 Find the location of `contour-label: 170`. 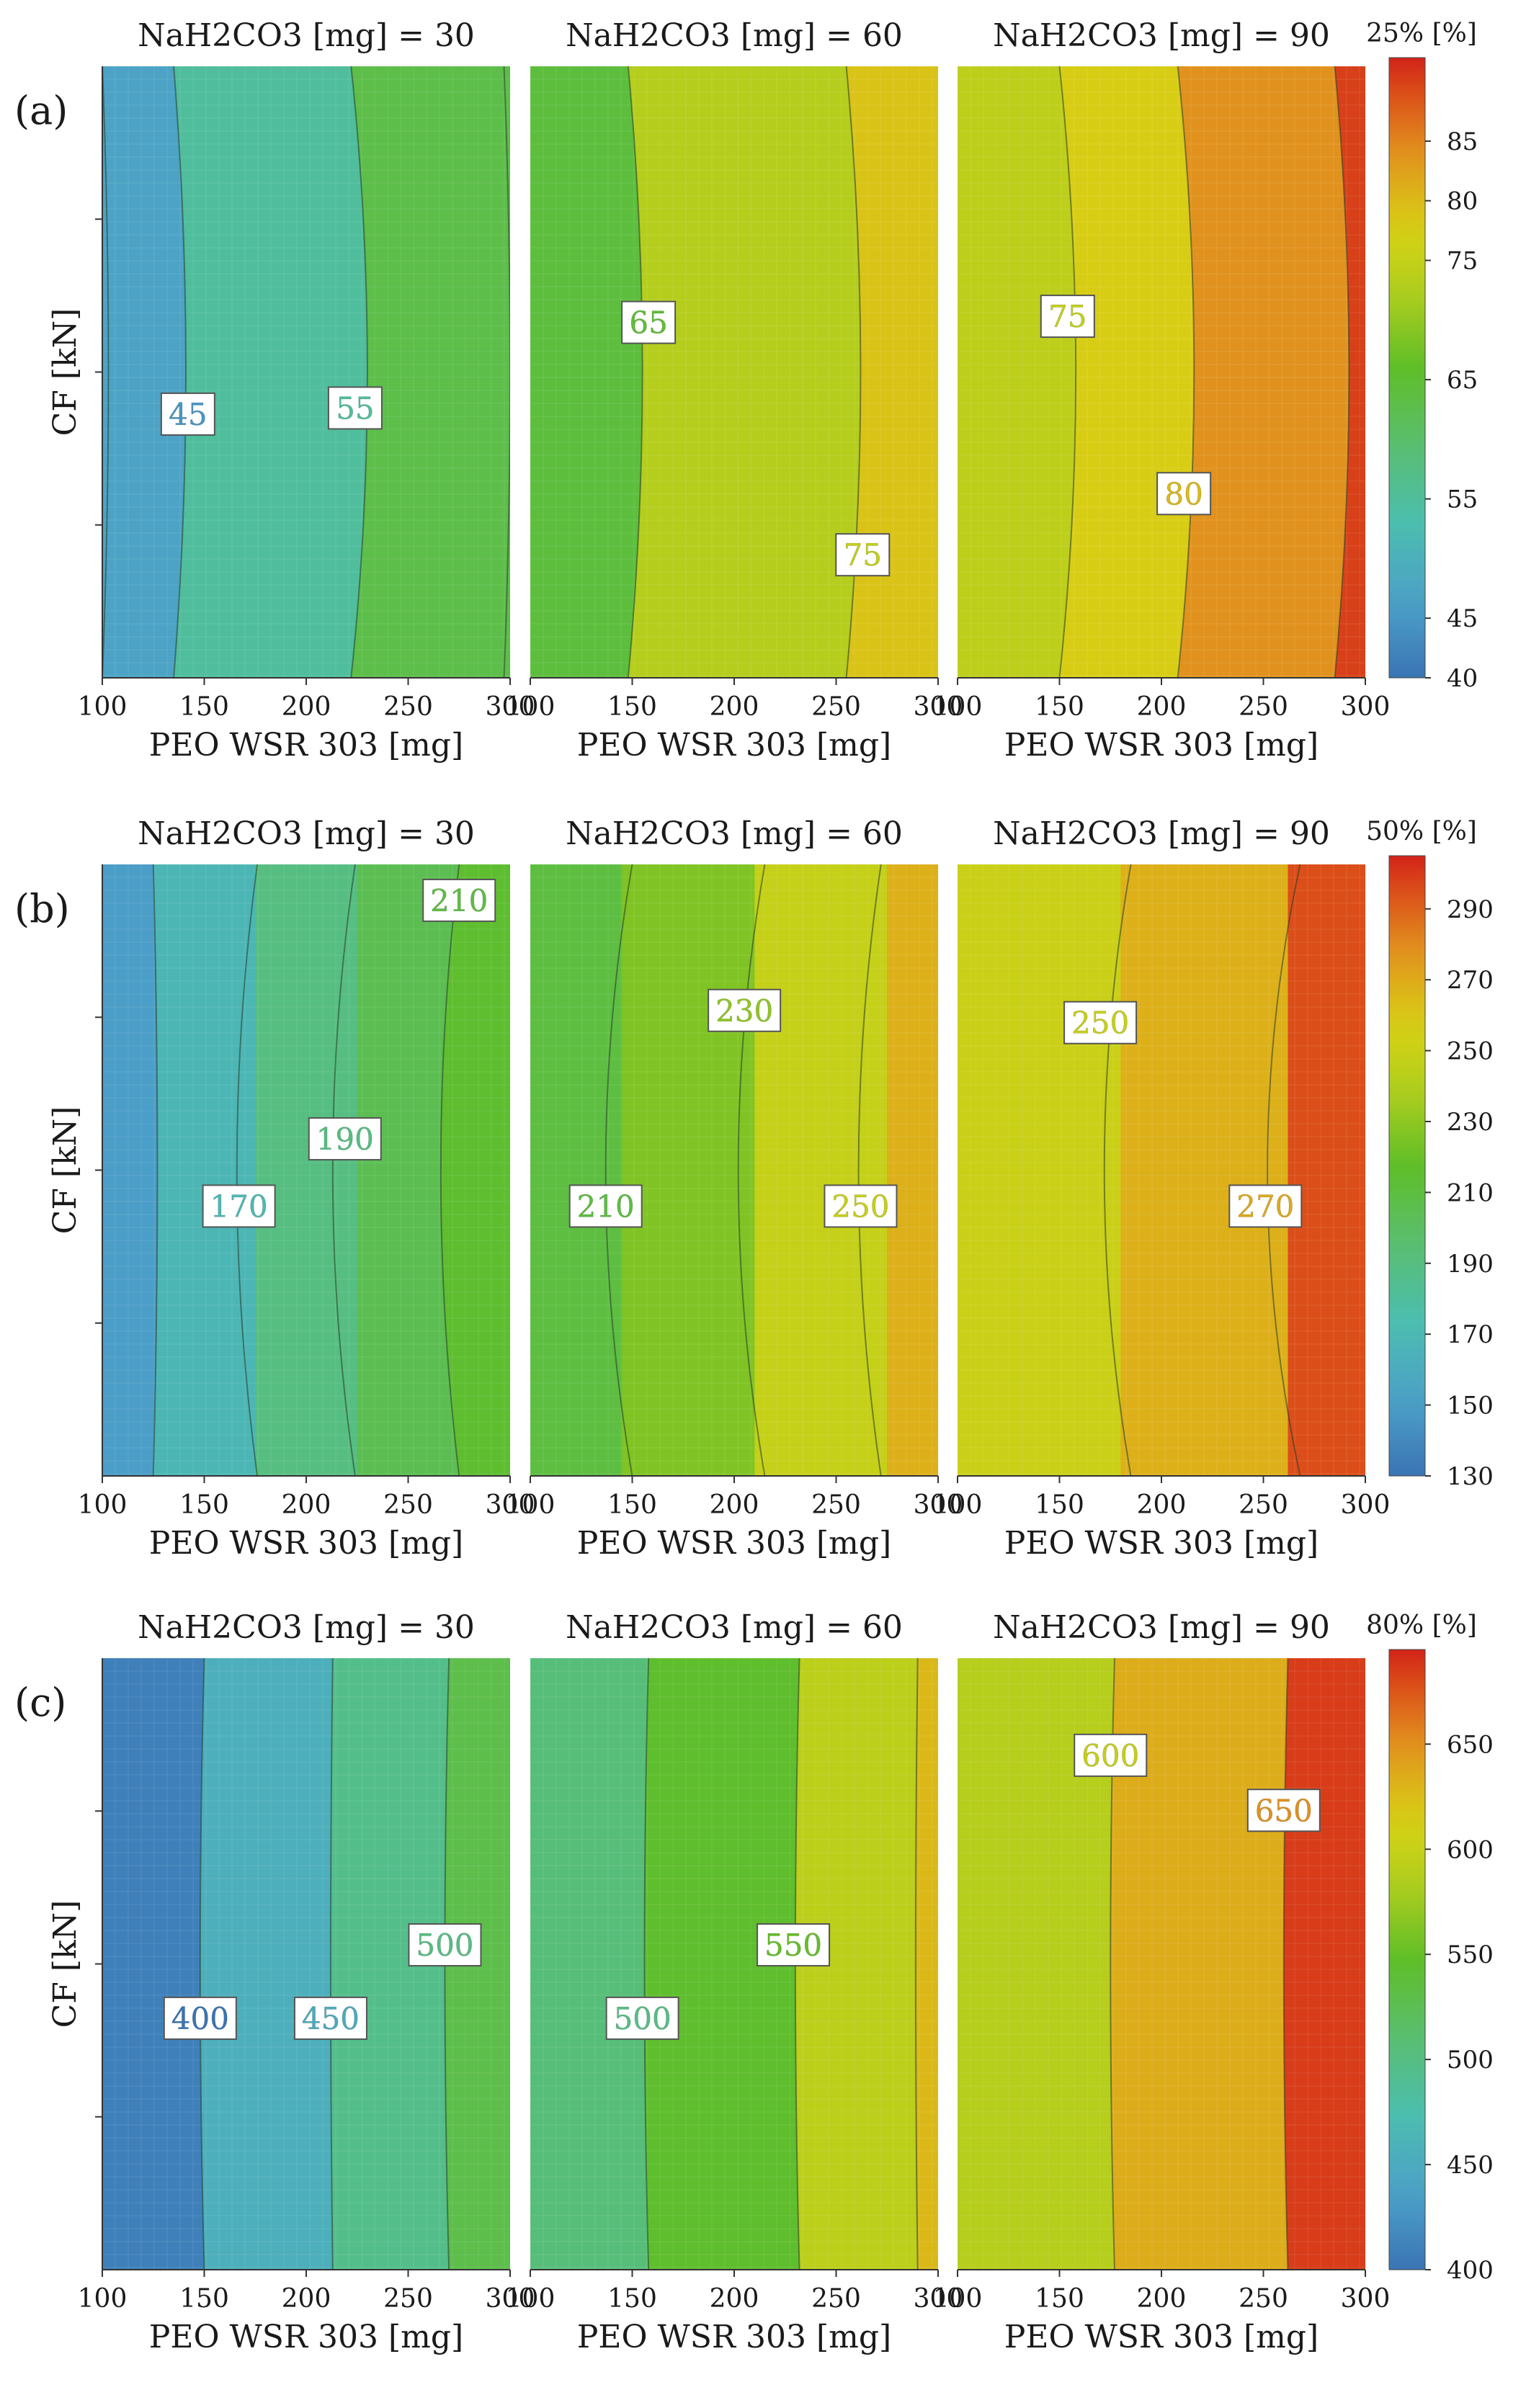

contour-label: 170 is located at coordinates (239, 1206).